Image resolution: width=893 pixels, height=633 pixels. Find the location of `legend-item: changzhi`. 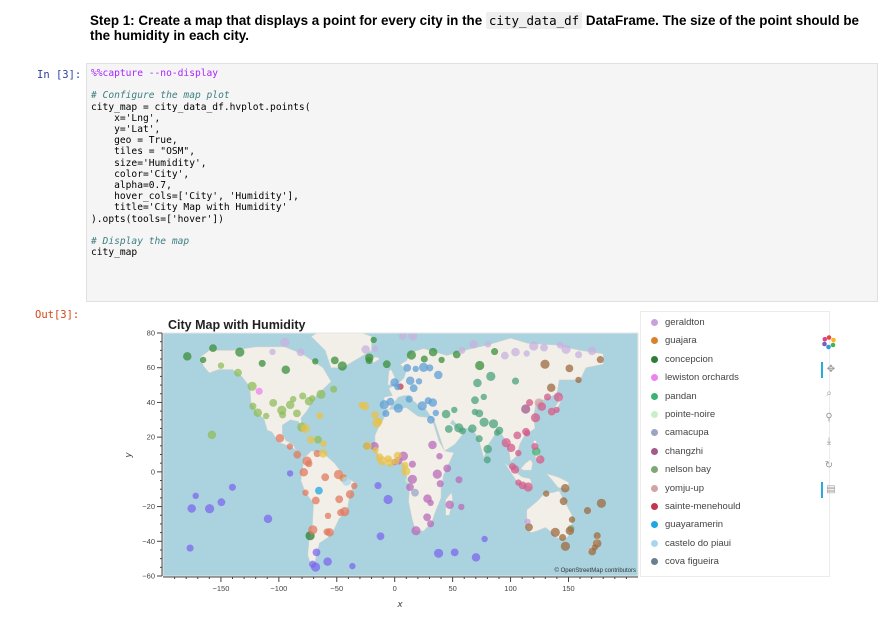

legend-item: changzhi is located at coordinates (677, 451).